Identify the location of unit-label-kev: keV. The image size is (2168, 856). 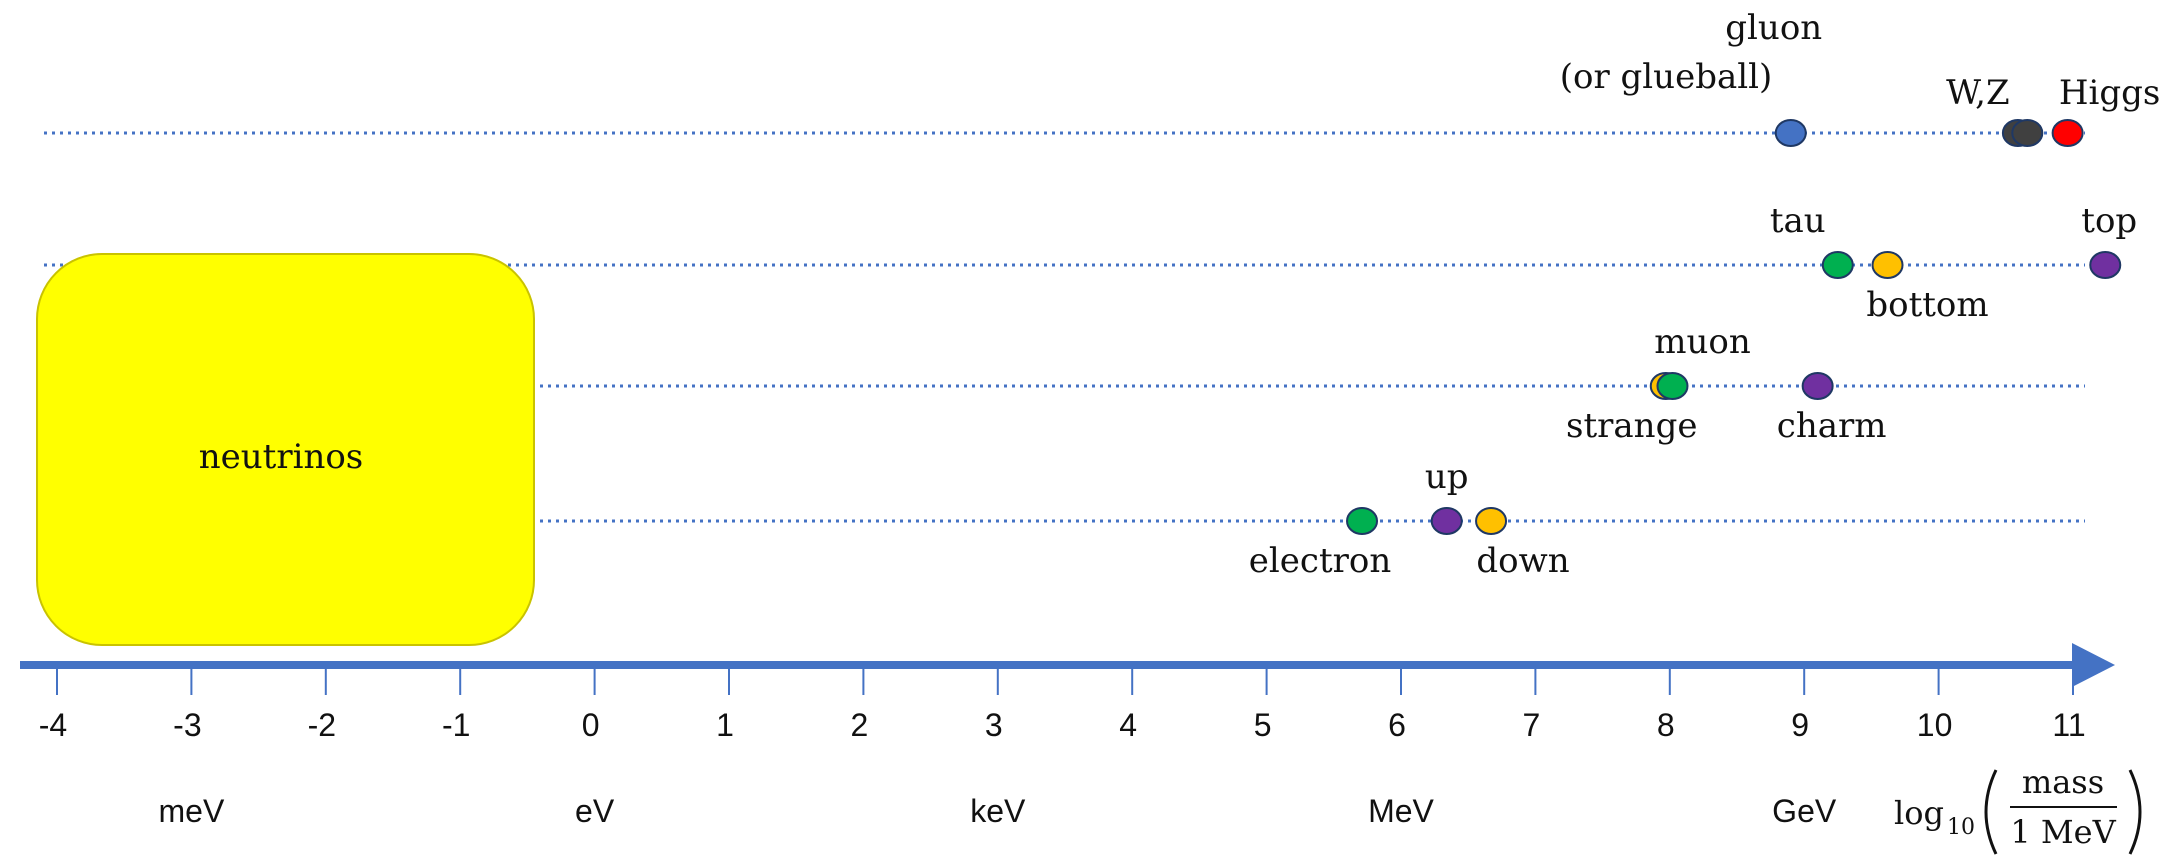
(998, 811).